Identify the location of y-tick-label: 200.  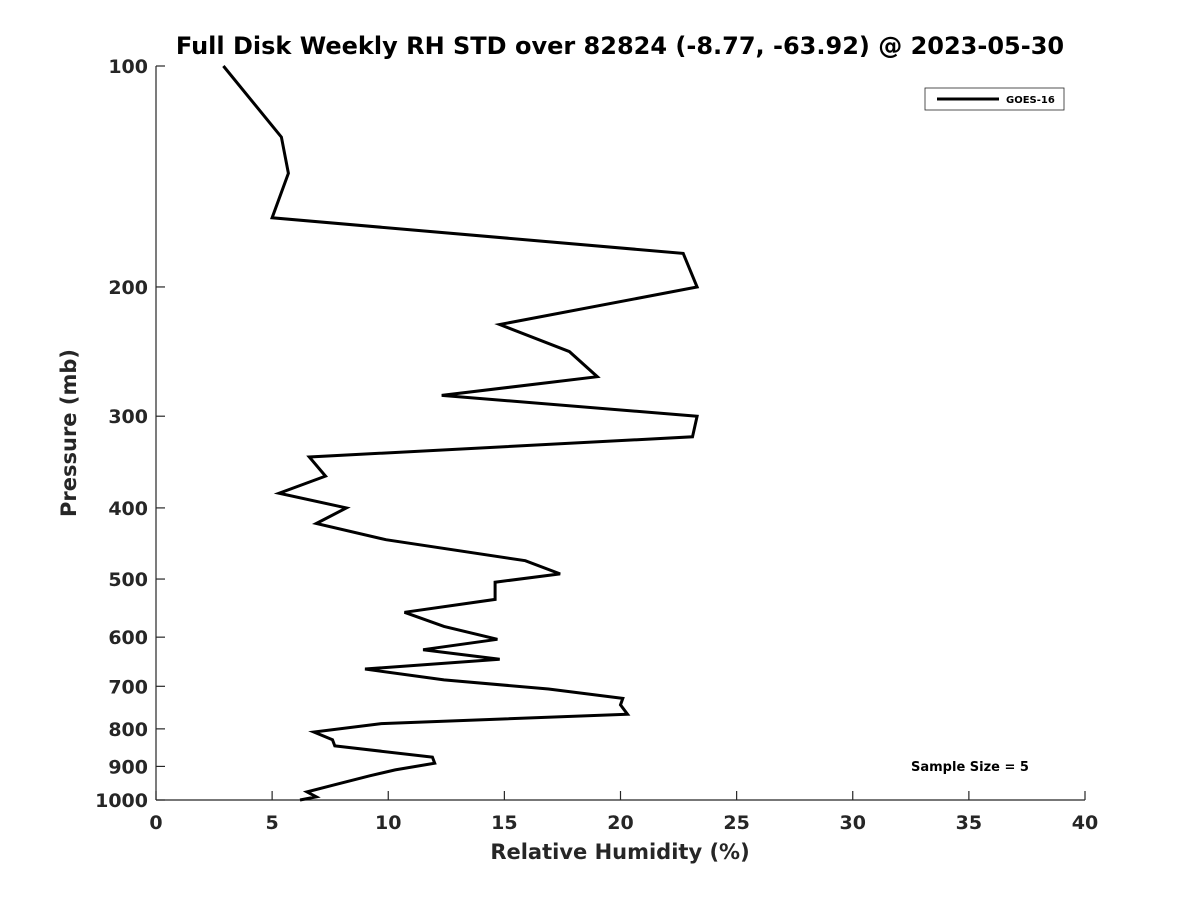
(128, 288).